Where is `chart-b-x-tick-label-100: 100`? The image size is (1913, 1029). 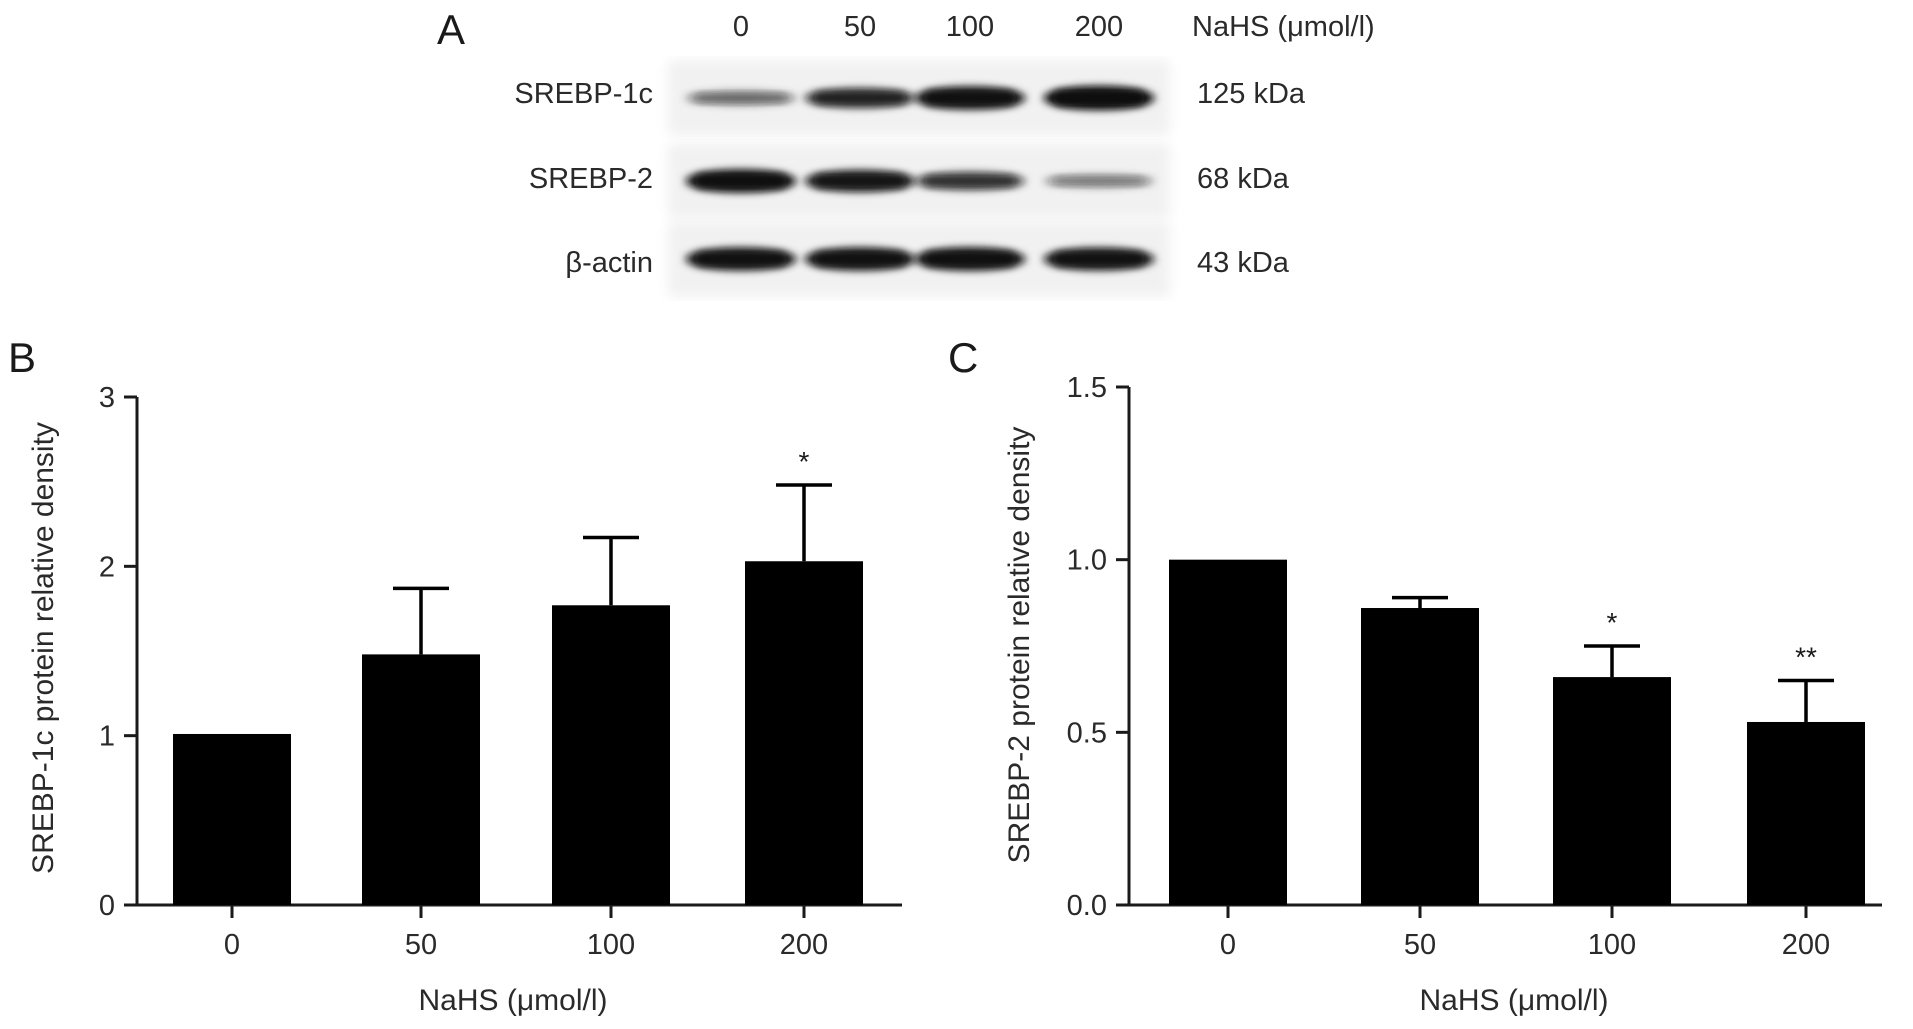
chart-b-x-tick-label-100: 100 is located at coordinates (611, 945).